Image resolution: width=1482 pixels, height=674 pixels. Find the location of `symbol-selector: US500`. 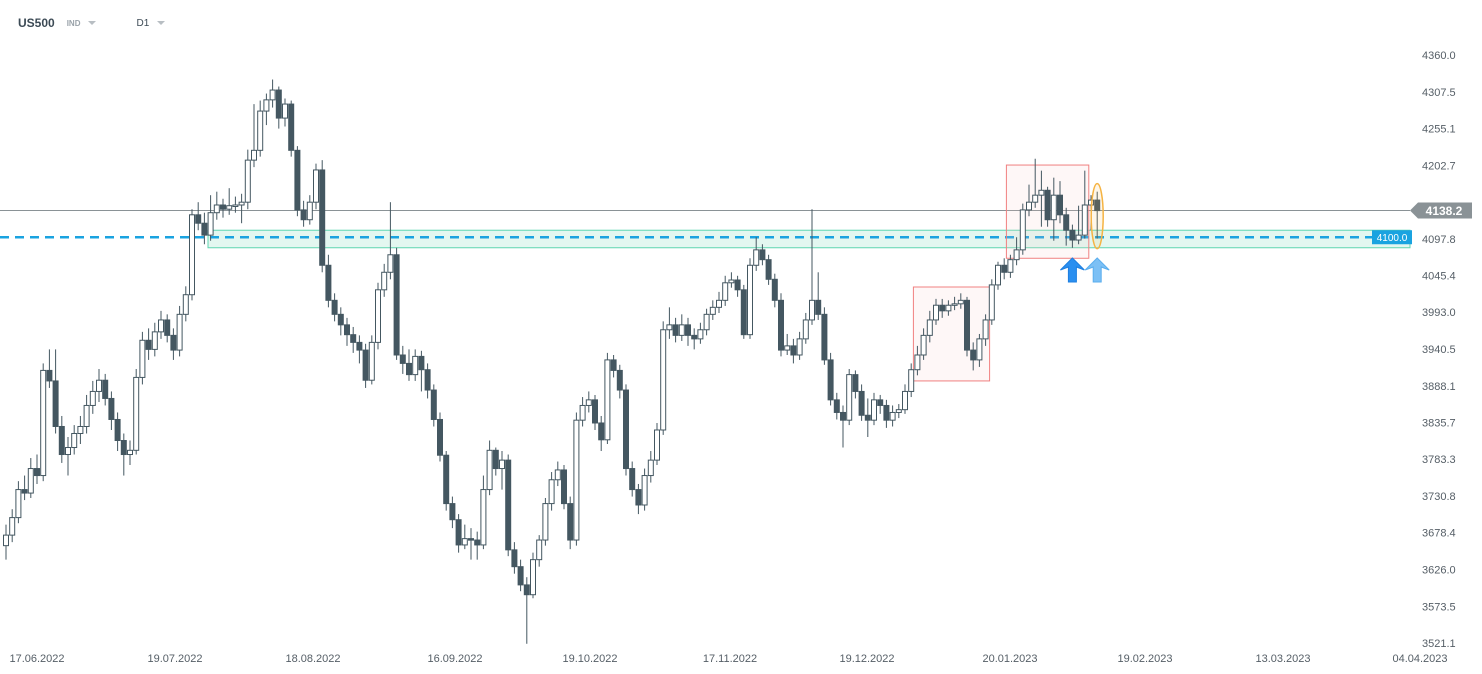

symbol-selector: US500 is located at coordinates (36, 23).